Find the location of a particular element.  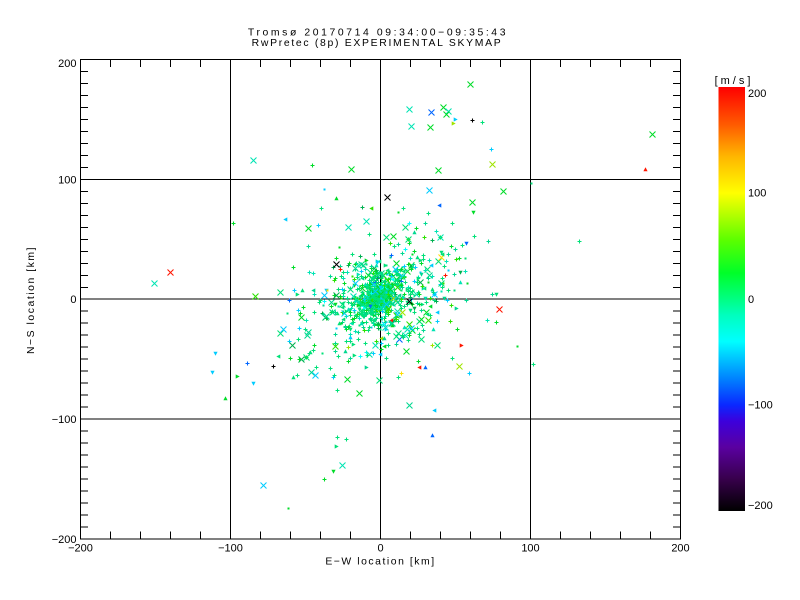

svg-text: [m/s] is located at coordinates (734, 81).